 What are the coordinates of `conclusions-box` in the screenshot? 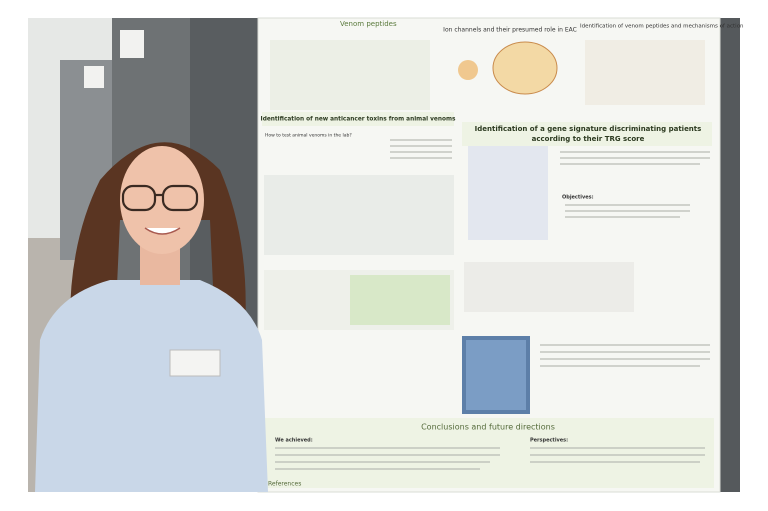 It's located at (488, 453).